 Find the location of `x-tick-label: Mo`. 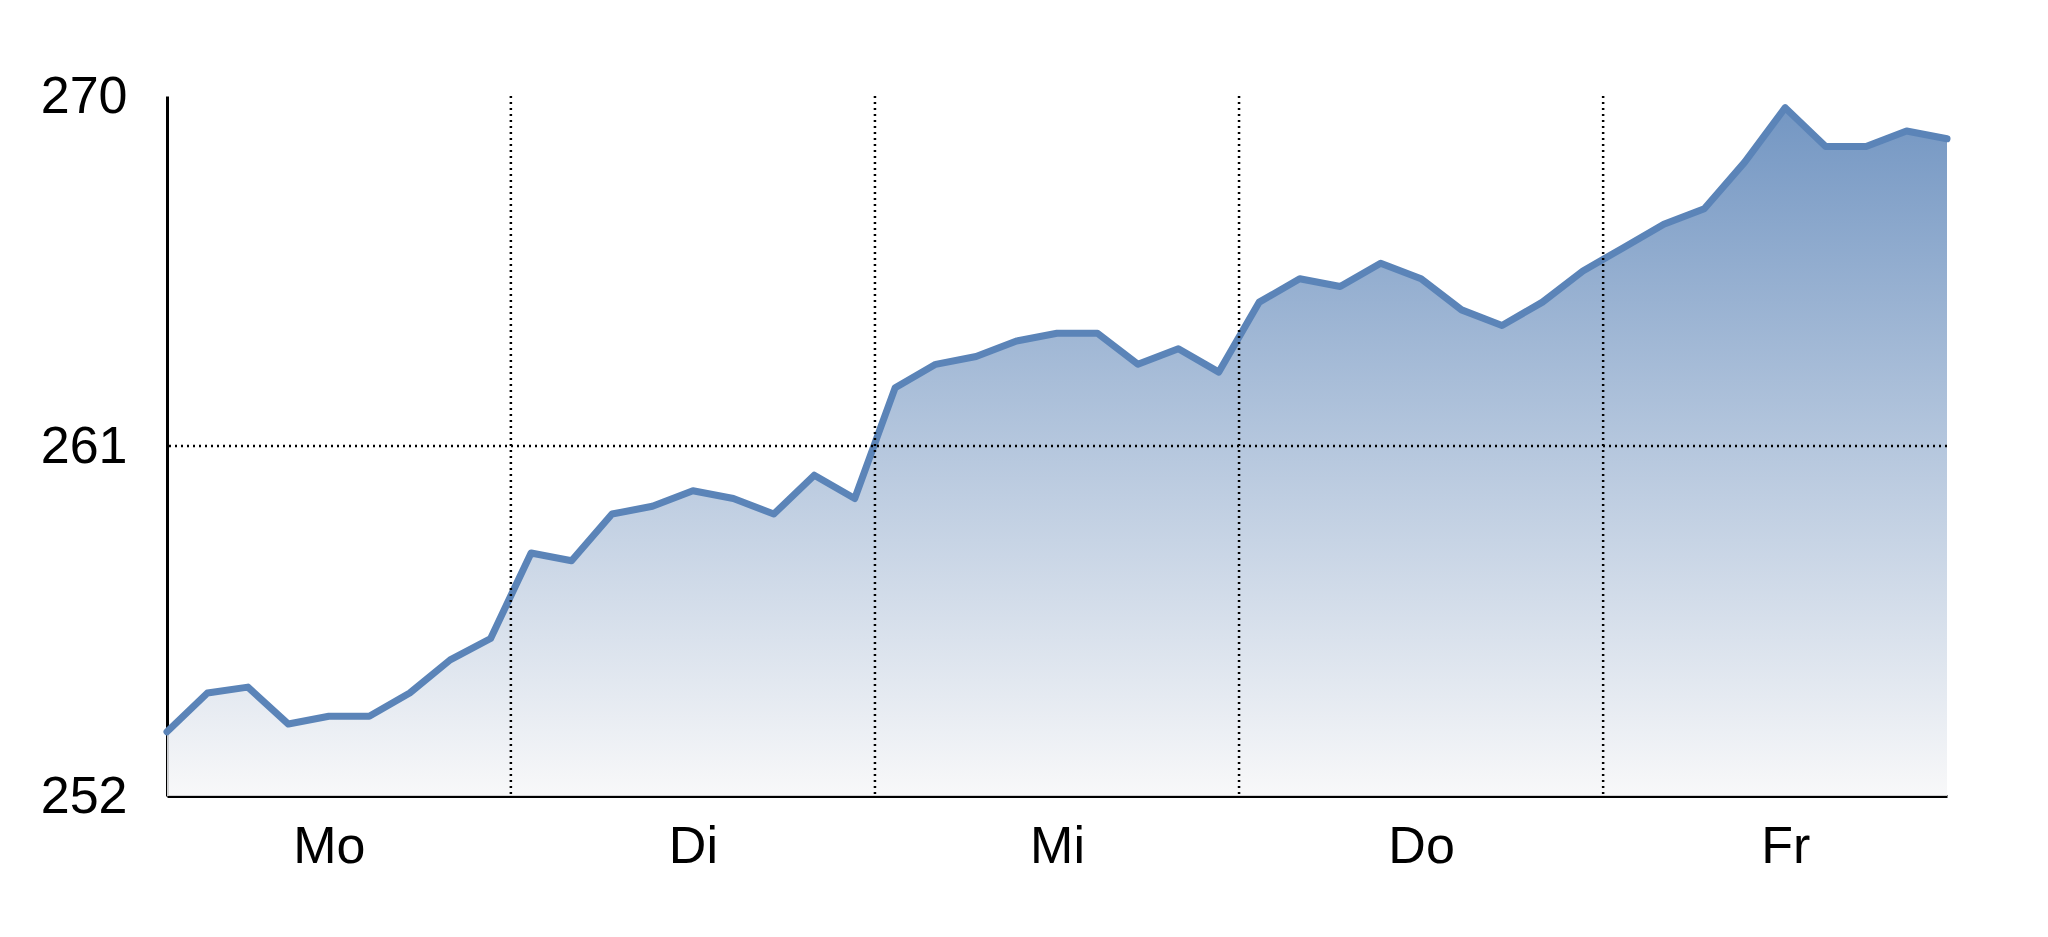

x-tick-label: Mo is located at coordinates (329, 844).